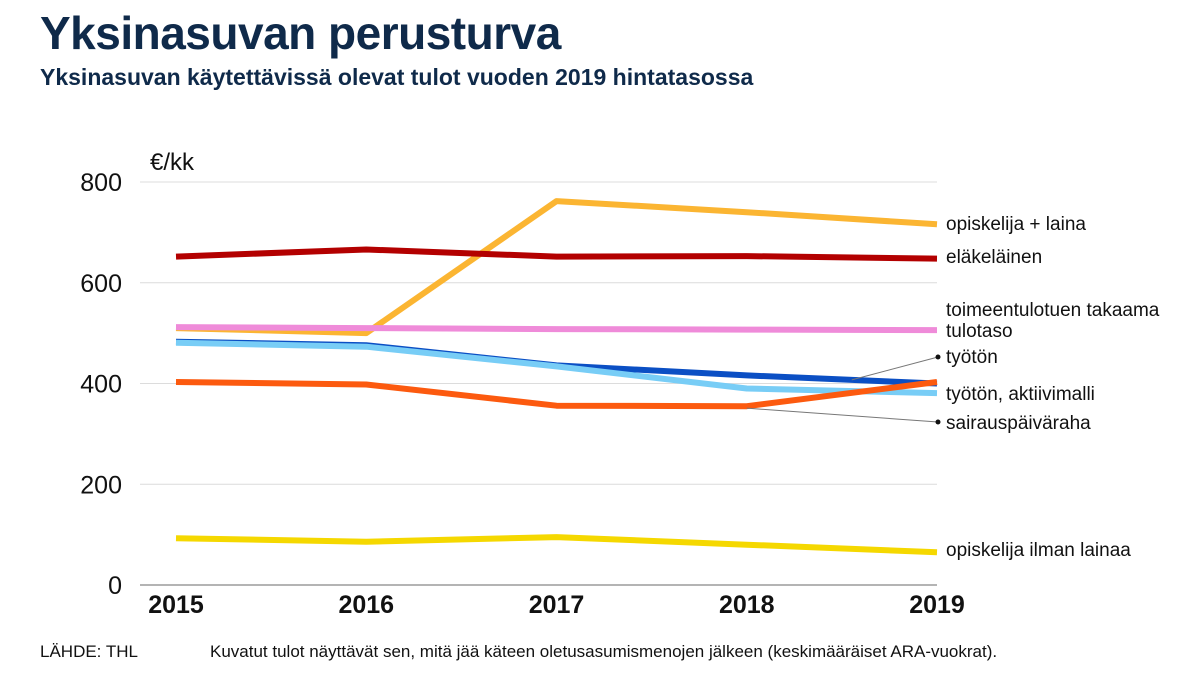  What do you see at coordinates (300, 33) in the screenshot?
I see `chart-title: Yksinasuvan perusturva` at bounding box center [300, 33].